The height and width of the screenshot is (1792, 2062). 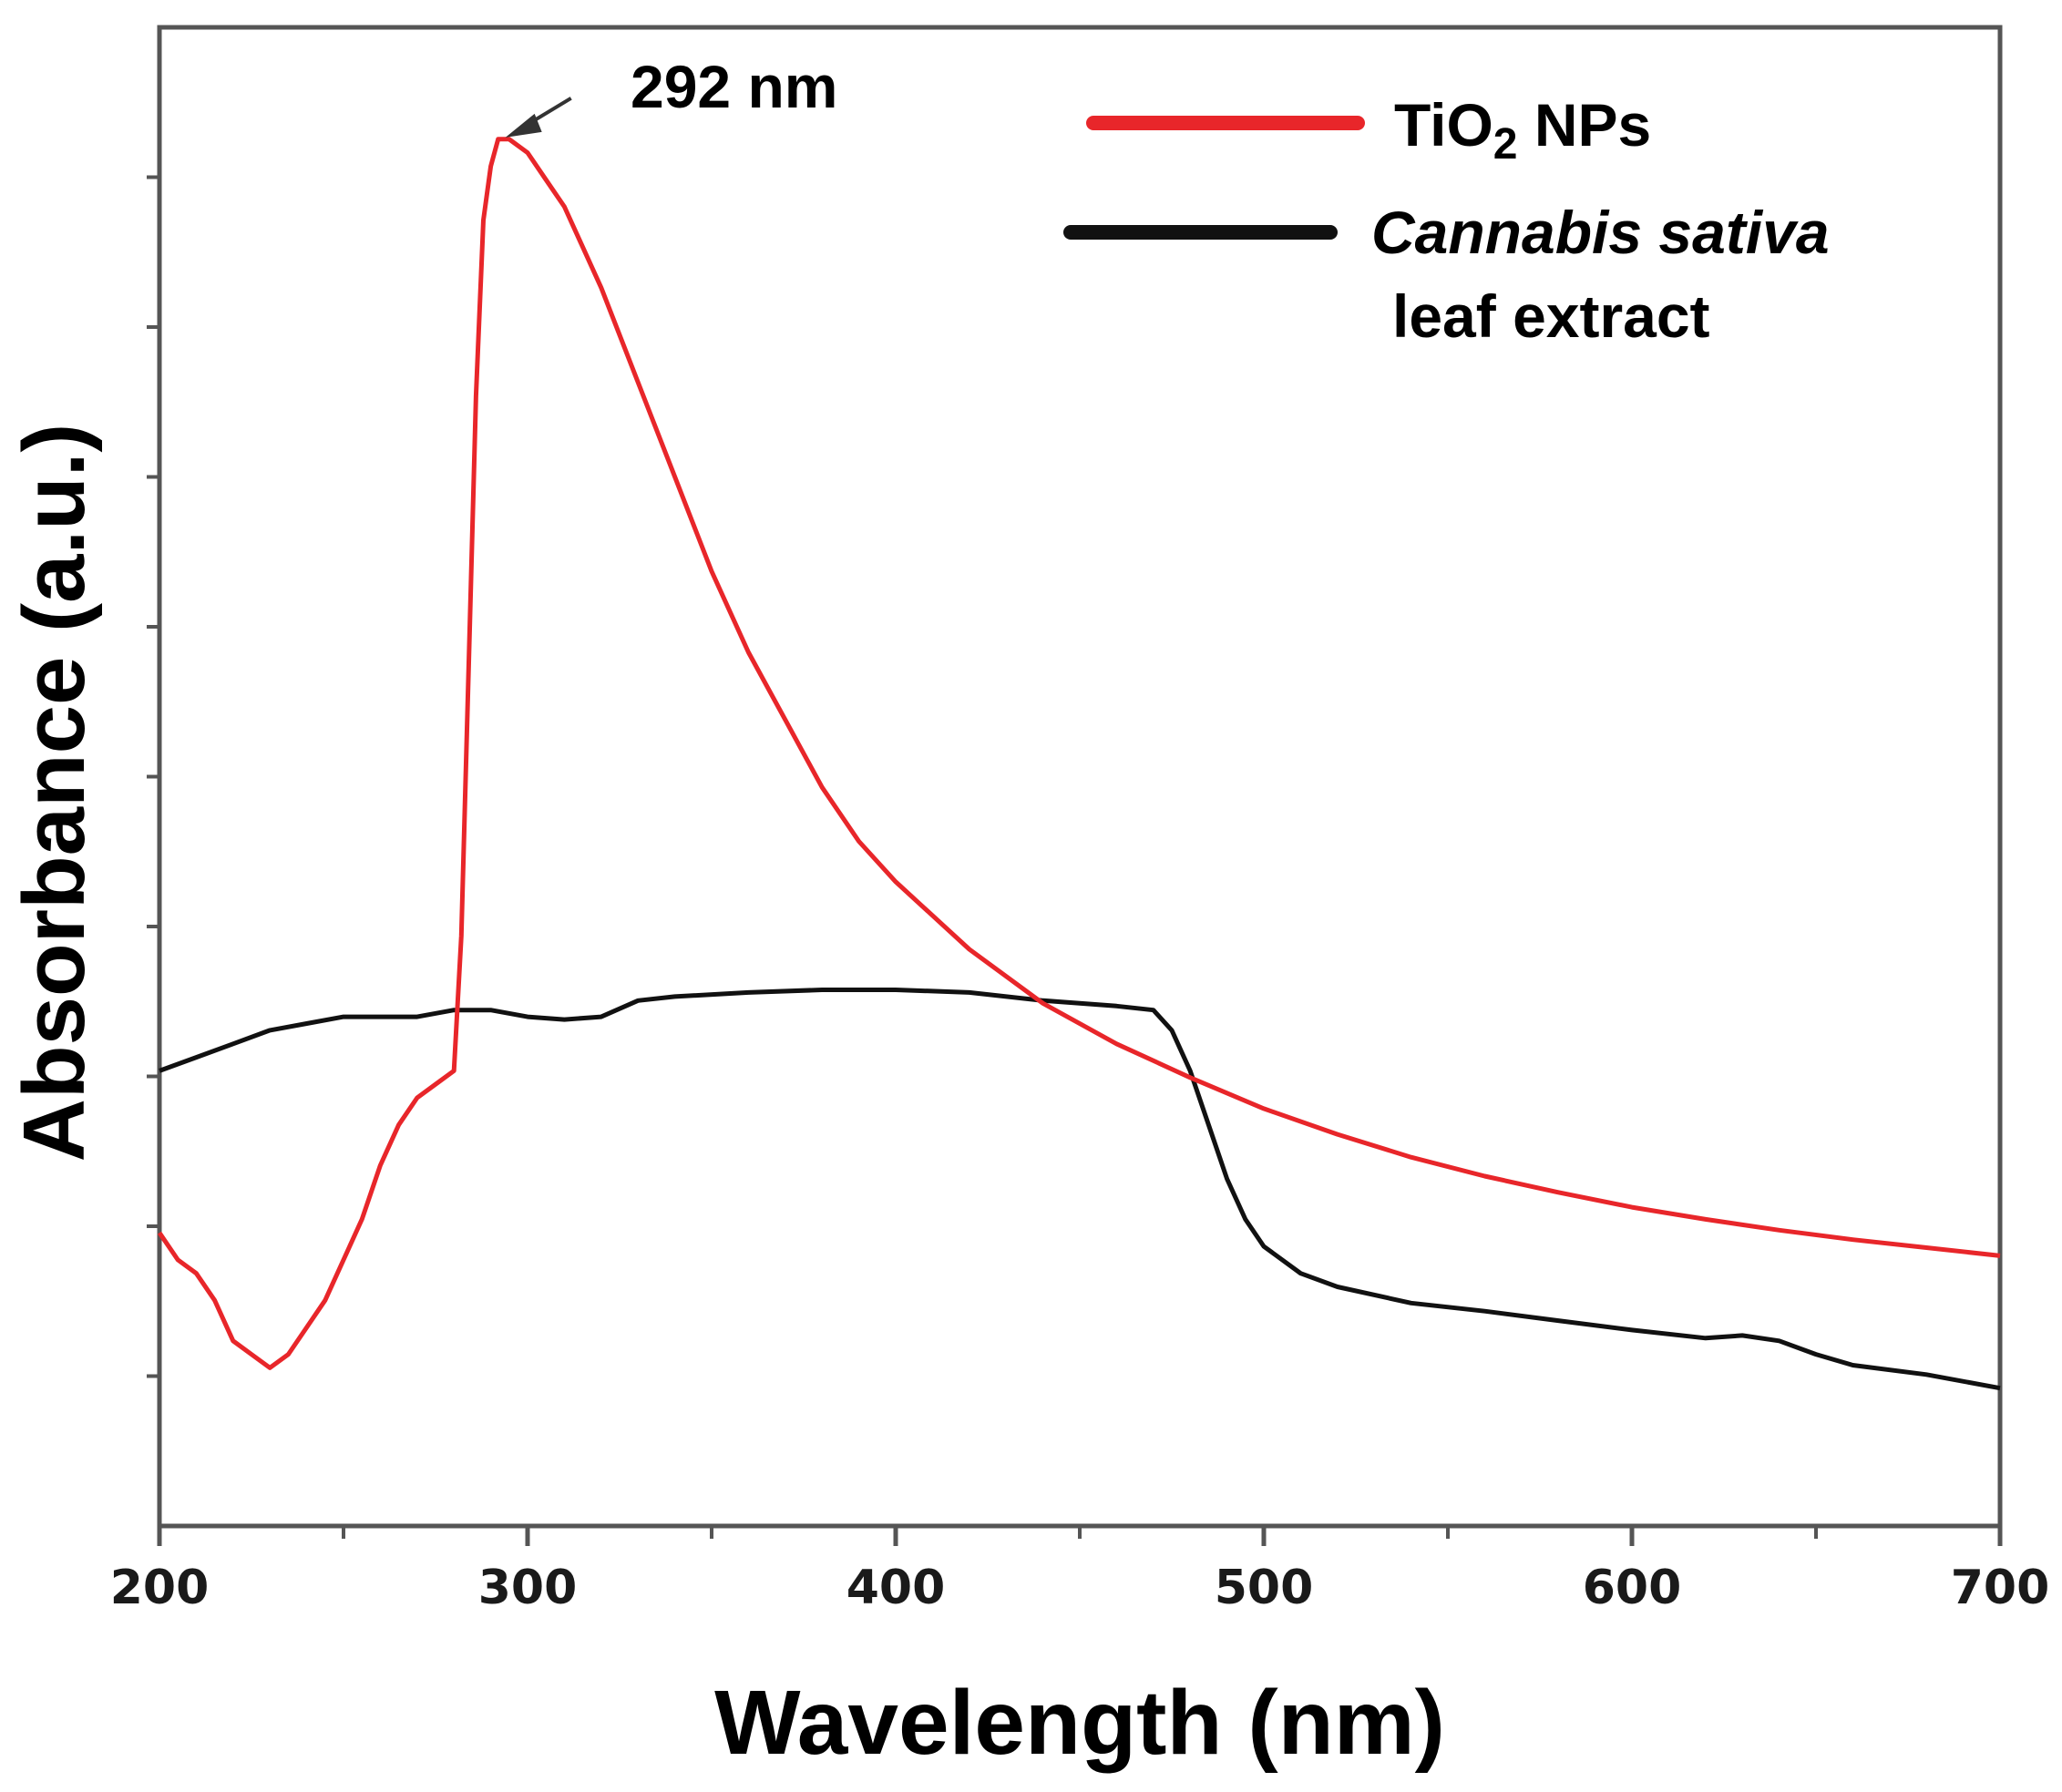 What do you see at coordinates (528, 1588) in the screenshot?
I see `x-tick-label: 300` at bounding box center [528, 1588].